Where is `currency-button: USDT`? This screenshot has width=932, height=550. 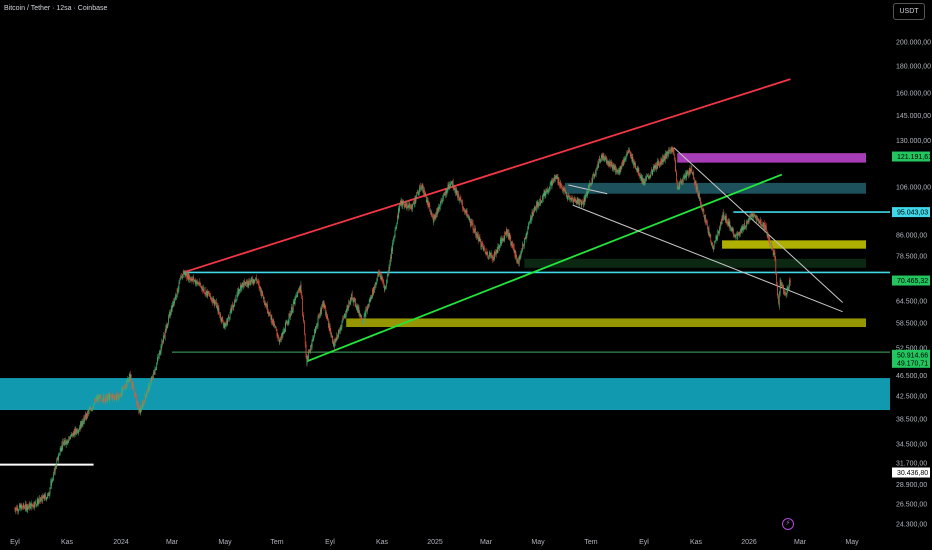 currency-button: USDT is located at coordinates (909, 11).